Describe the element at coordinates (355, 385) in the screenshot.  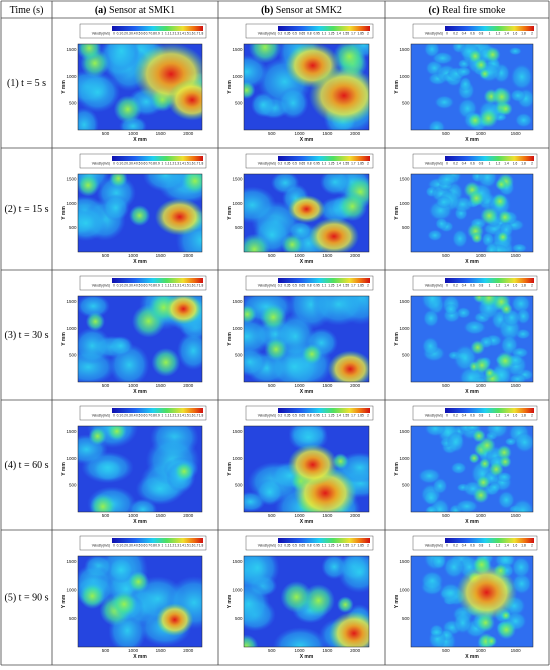
I see `x-tick-label: 2000` at that location.